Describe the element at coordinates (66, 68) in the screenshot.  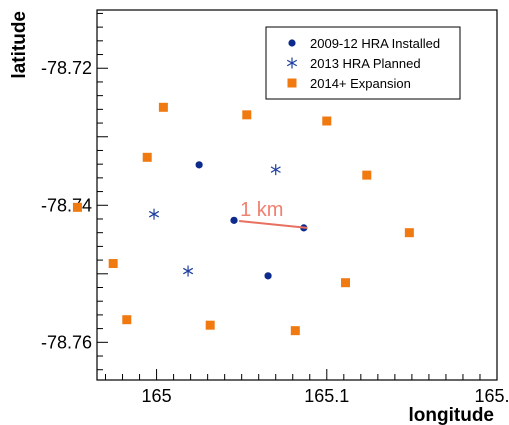
I see `y-tick-label: -78.72` at that location.